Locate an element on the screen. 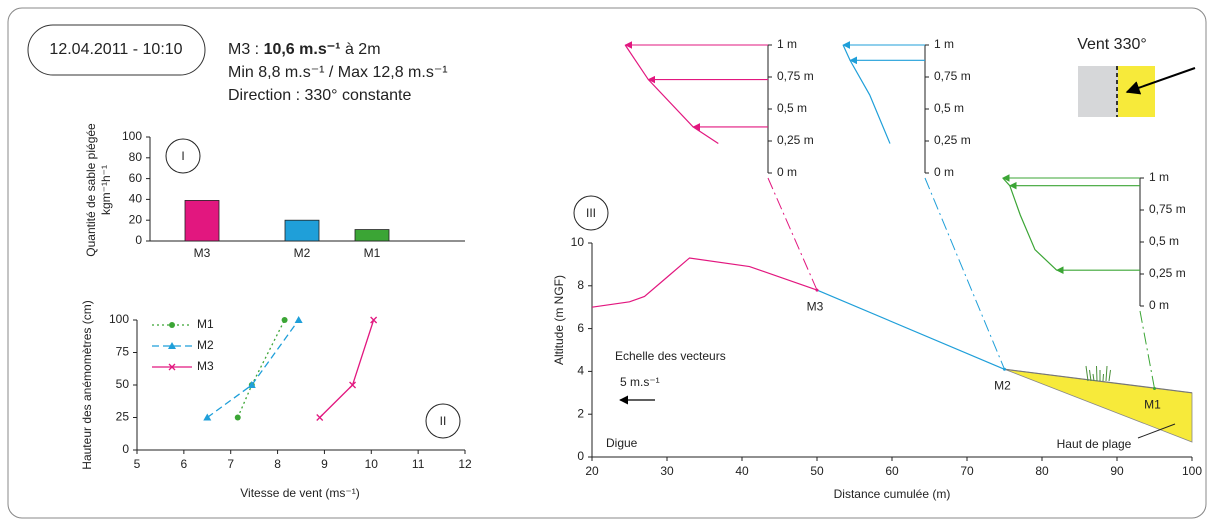 This screenshot has width=1214, height=530. land is located at coordinates (1098, 91).